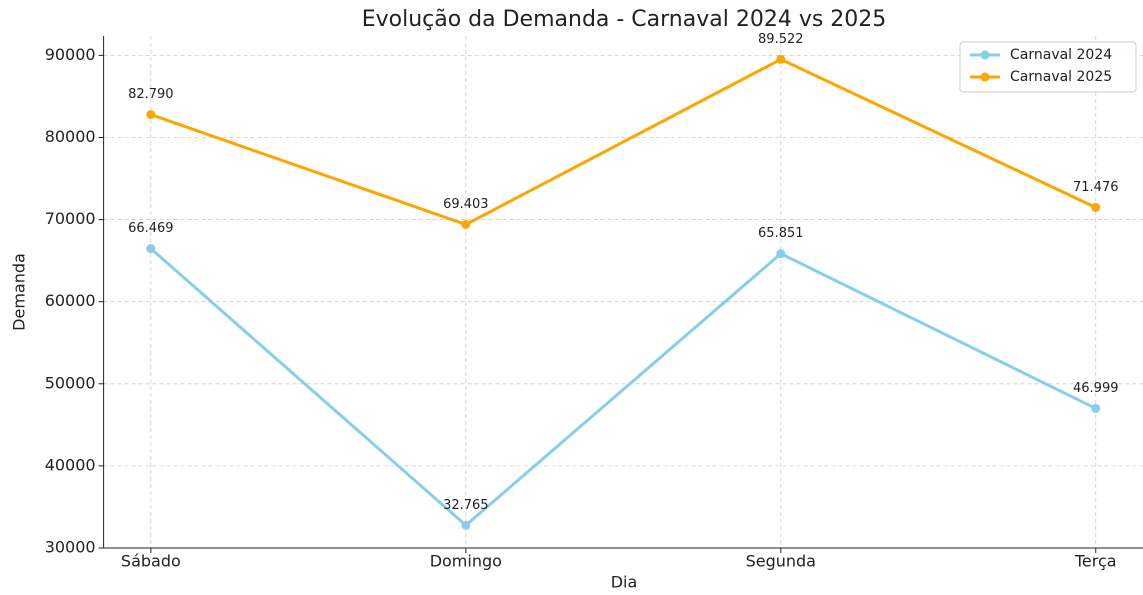 The width and height of the screenshot is (1143, 595). What do you see at coordinates (70, 136) in the screenshot?
I see `y-tick-label: 80000` at bounding box center [70, 136].